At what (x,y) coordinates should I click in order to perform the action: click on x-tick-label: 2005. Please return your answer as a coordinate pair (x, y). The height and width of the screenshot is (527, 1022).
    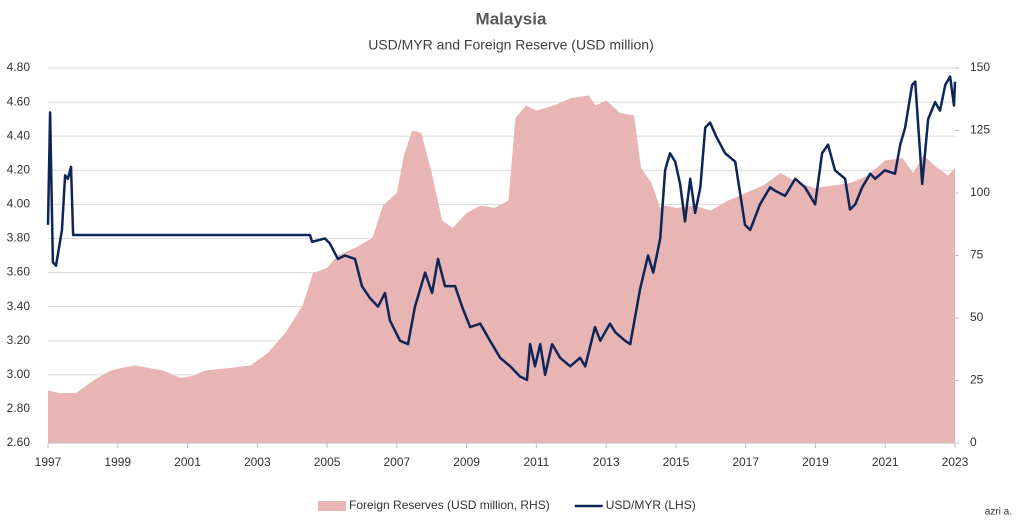
    Looking at the image, I should click on (327, 462).